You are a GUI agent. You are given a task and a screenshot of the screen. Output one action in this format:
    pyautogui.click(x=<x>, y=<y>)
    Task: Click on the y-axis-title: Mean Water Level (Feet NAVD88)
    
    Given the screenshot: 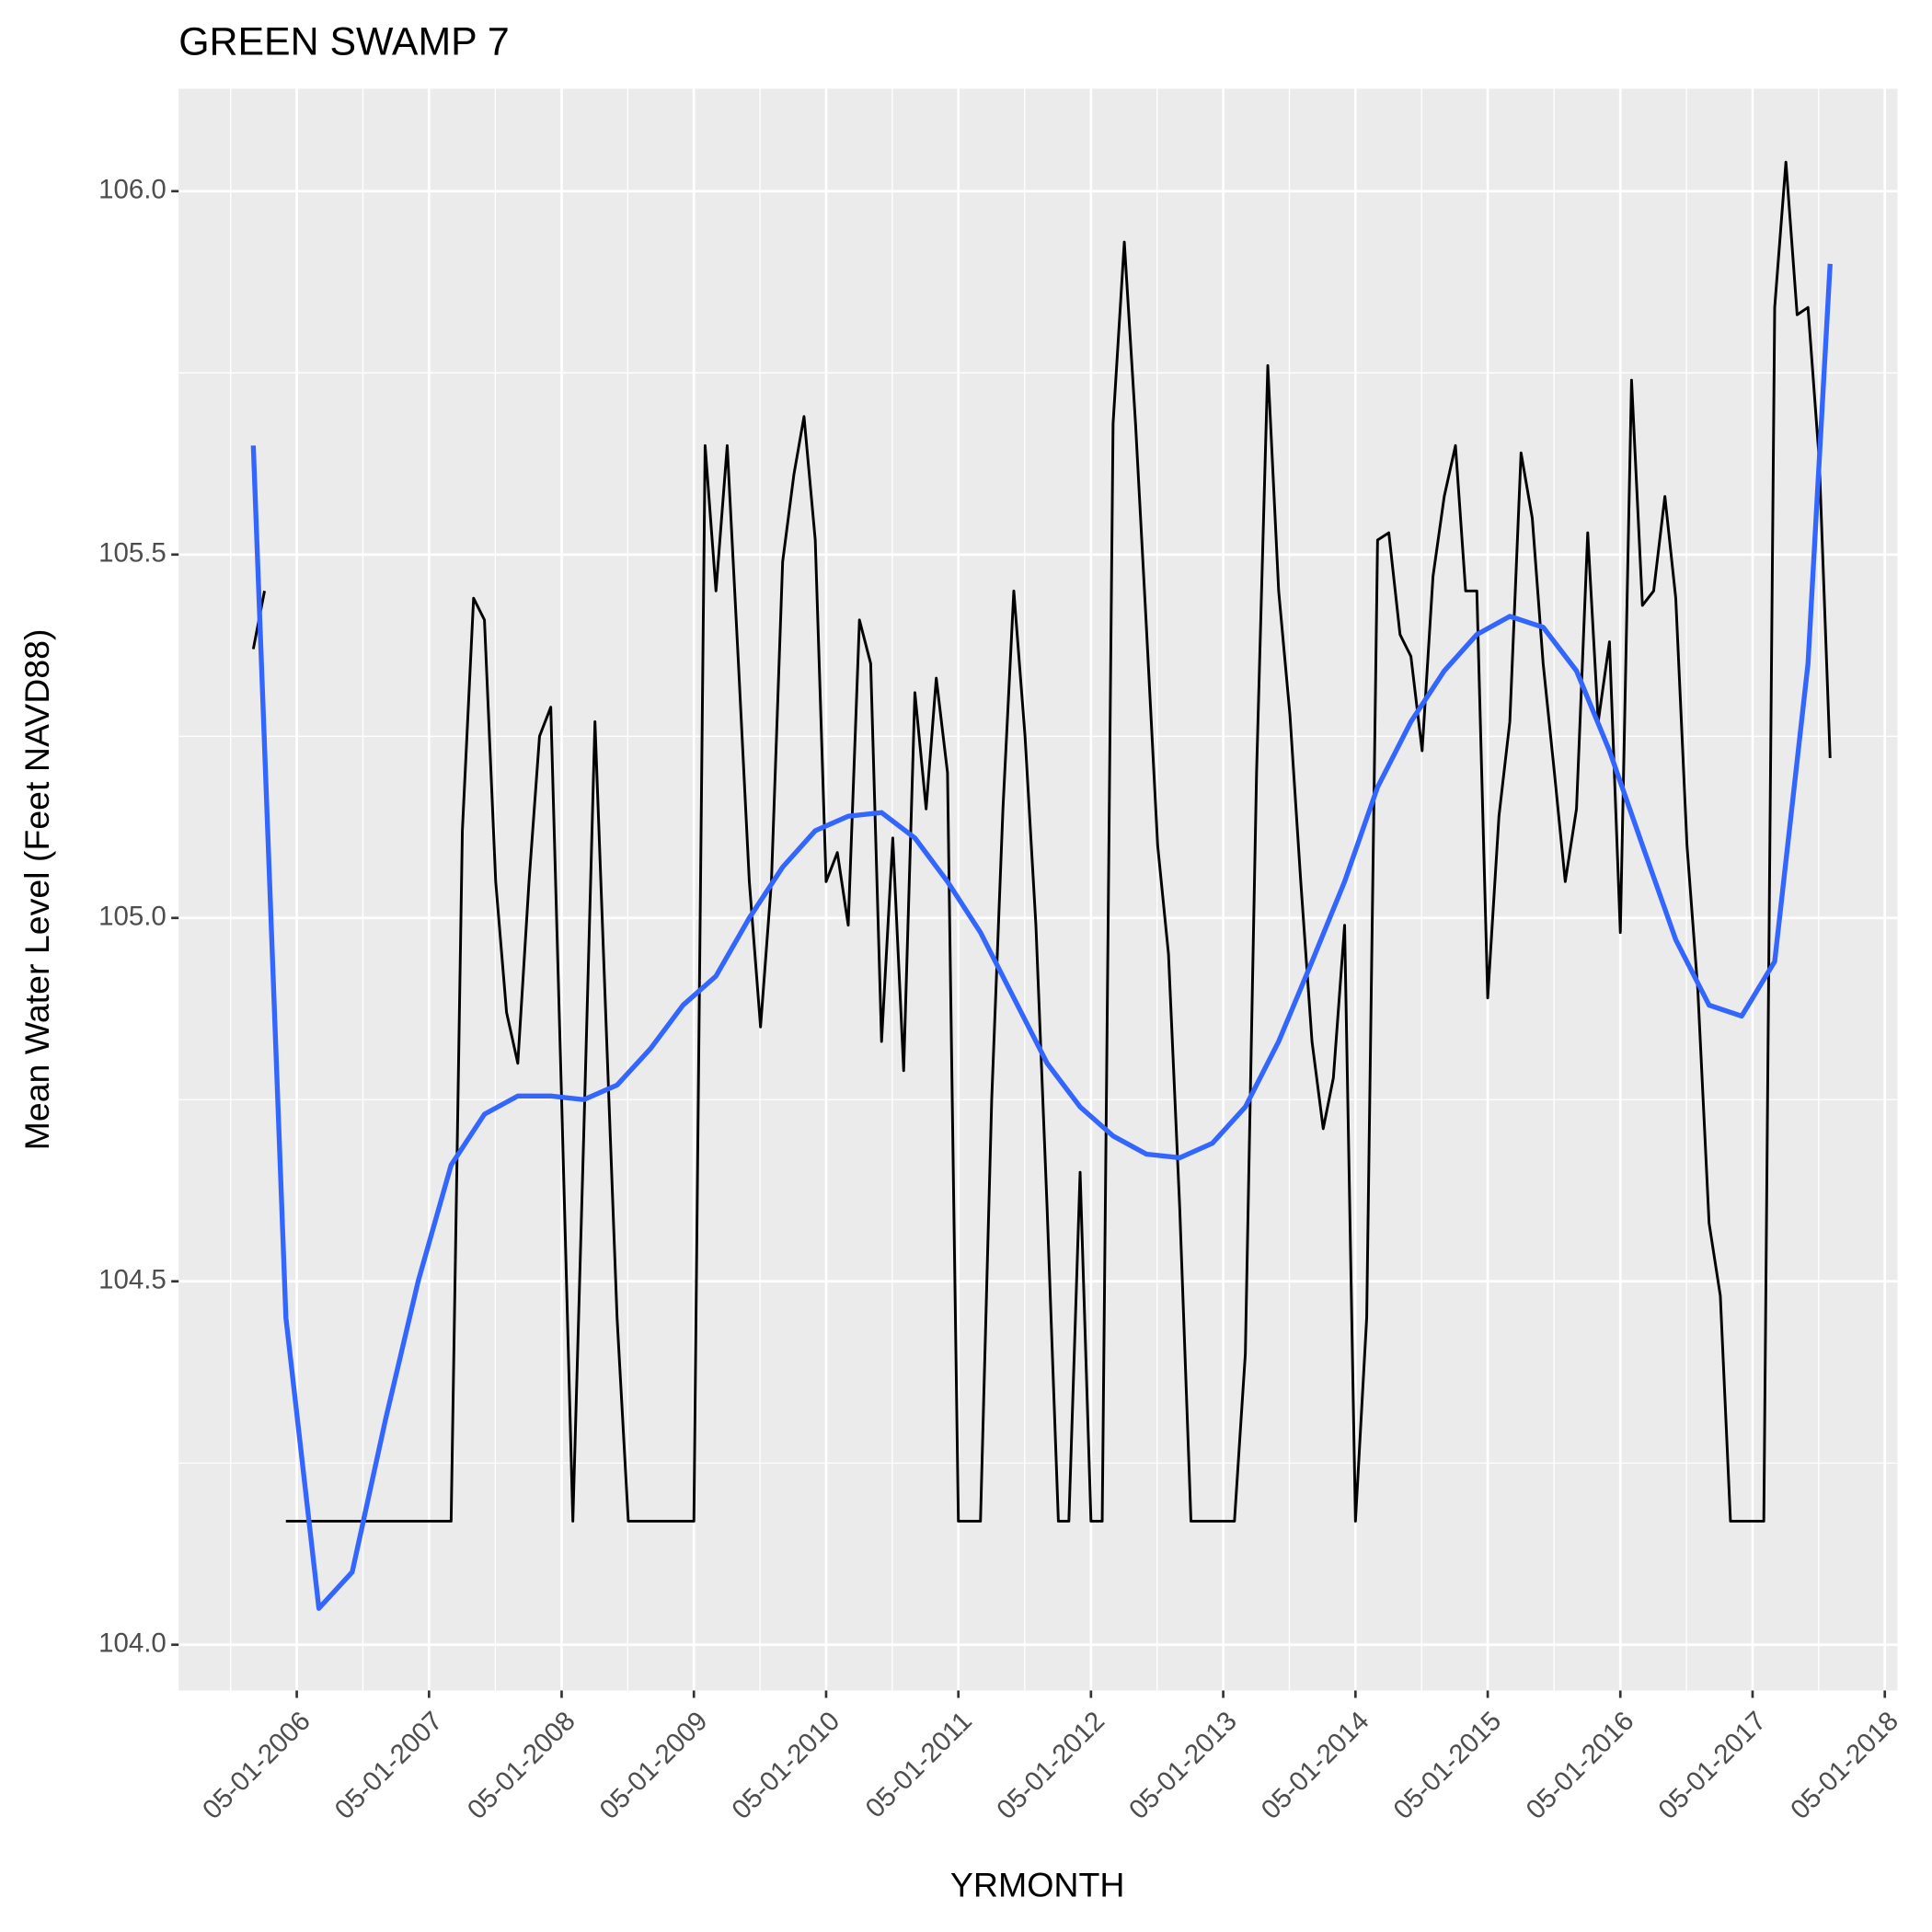 What is the action you would take?
    pyautogui.click(x=36, y=890)
    